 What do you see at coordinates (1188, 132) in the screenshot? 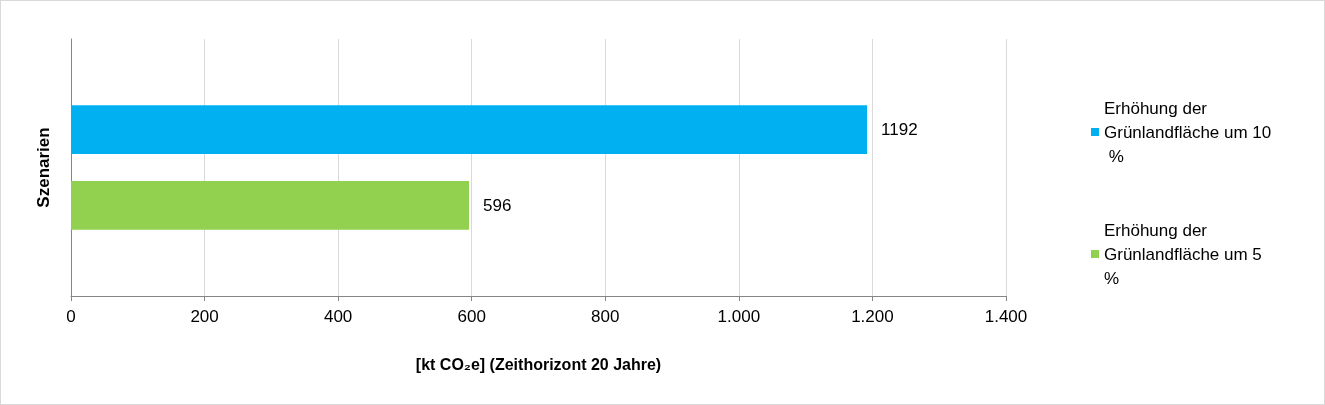
I see `legend-label: Erhöhung der Grünlandfläche um 10 %` at bounding box center [1188, 132].